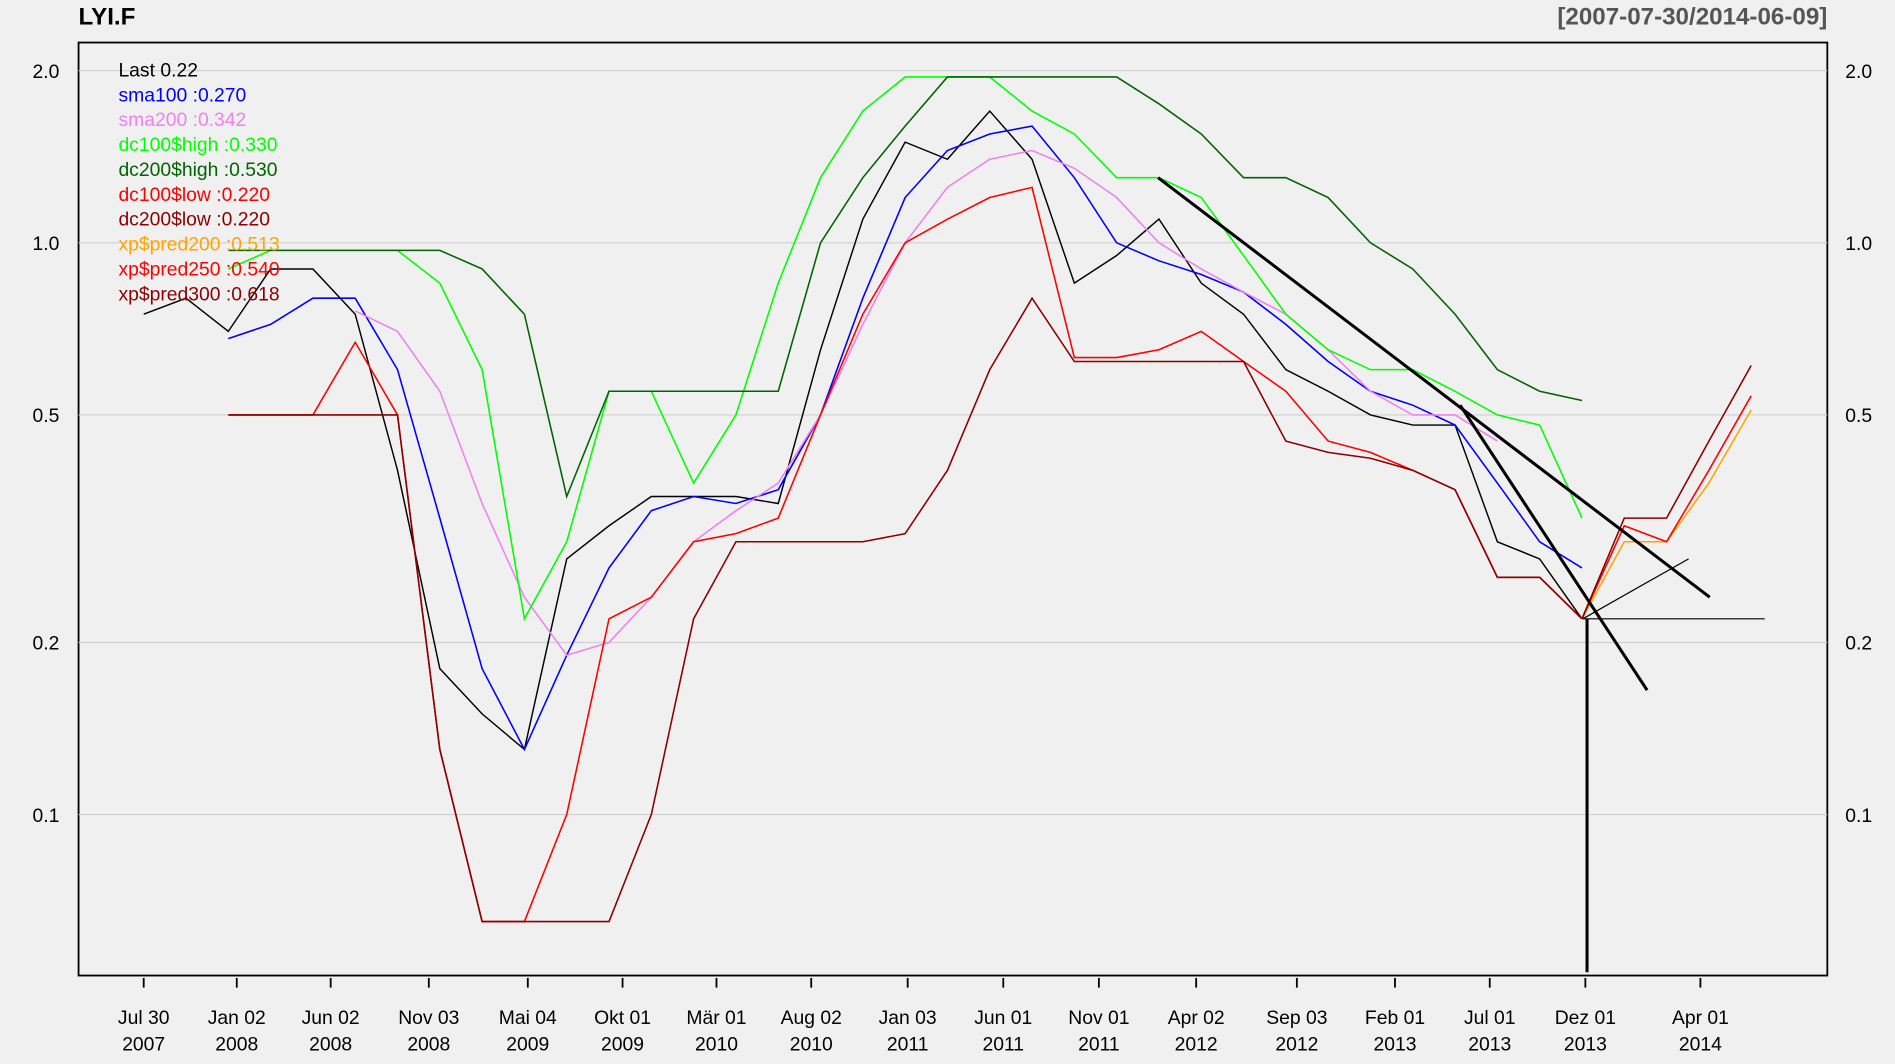 Image resolution: width=1895 pixels, height=1064 pixels. I want to click on x-tick-label: Jun 01 2011, so click(1003, 1032).